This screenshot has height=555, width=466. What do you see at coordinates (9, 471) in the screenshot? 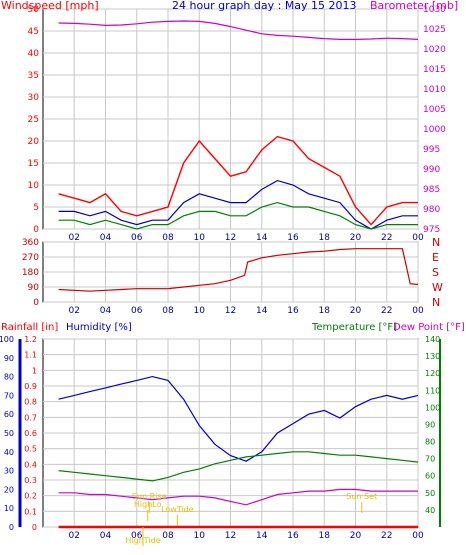
I see `y-tick-label-humidity: 30` at bounding box center [9, 471].